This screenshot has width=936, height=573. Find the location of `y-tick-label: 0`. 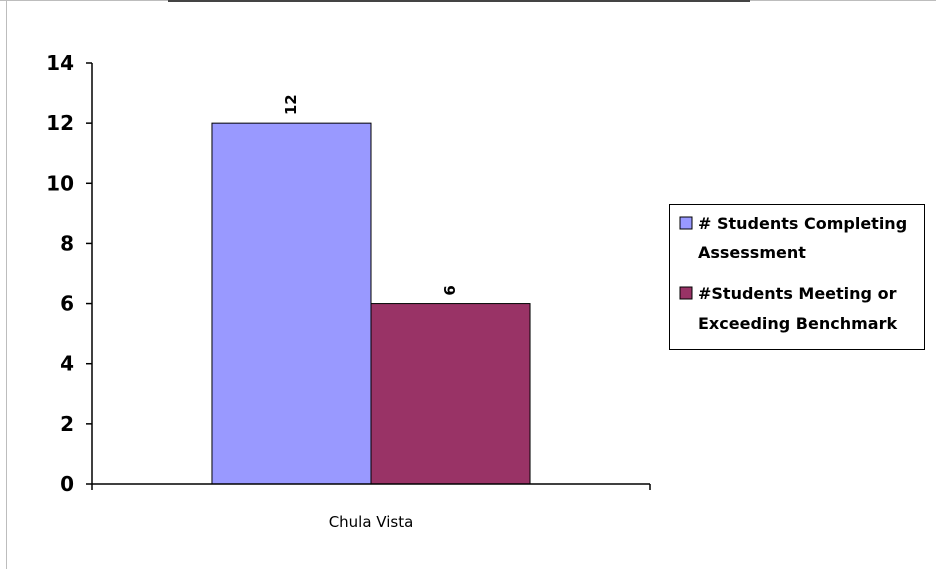

y-tick-label: 0 is located at coordinates (67, 484).